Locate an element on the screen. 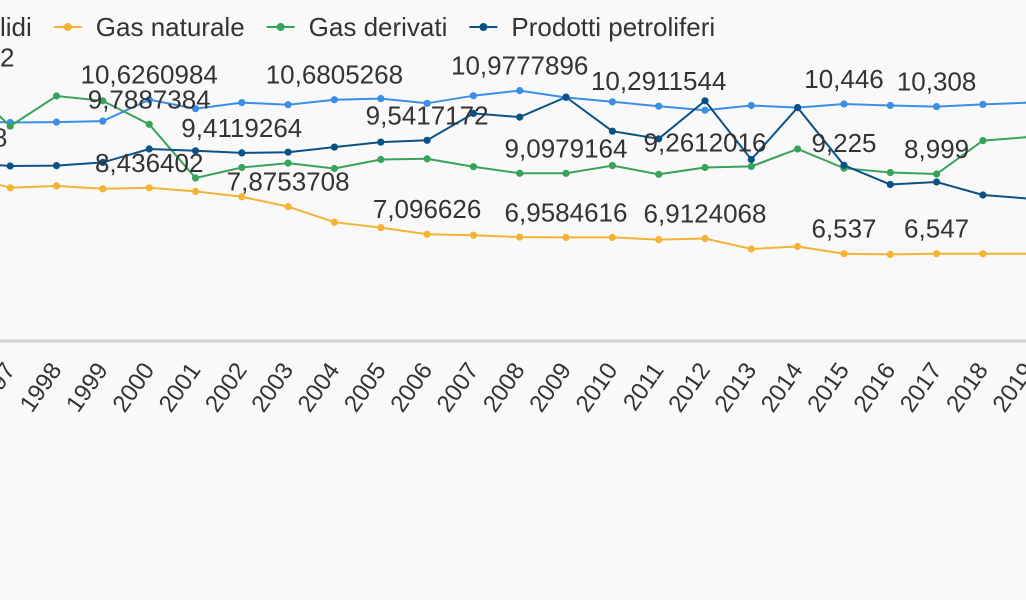 The height and width of the screenshot is (600, 1026). legend-item-1: Gas naturale is located at coordinates (149, 27).